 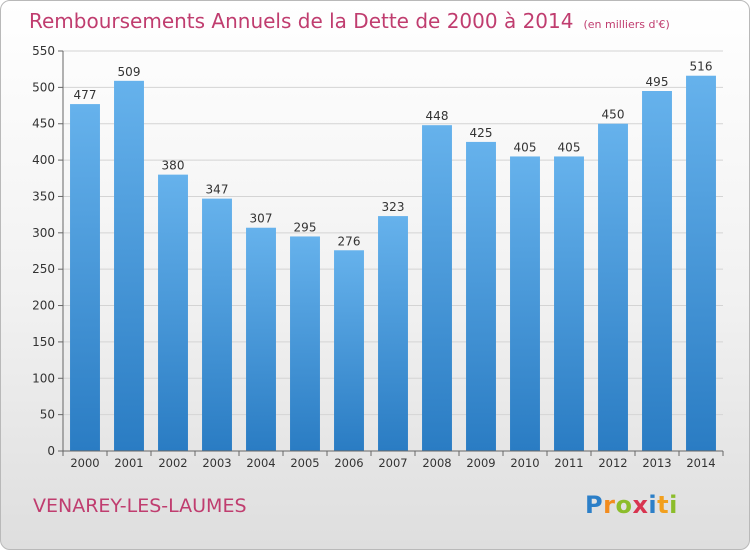 What do you see at coordinates (129, 266) in the screenshot?
I see `bar-2001` at bounding box center [129, 266].